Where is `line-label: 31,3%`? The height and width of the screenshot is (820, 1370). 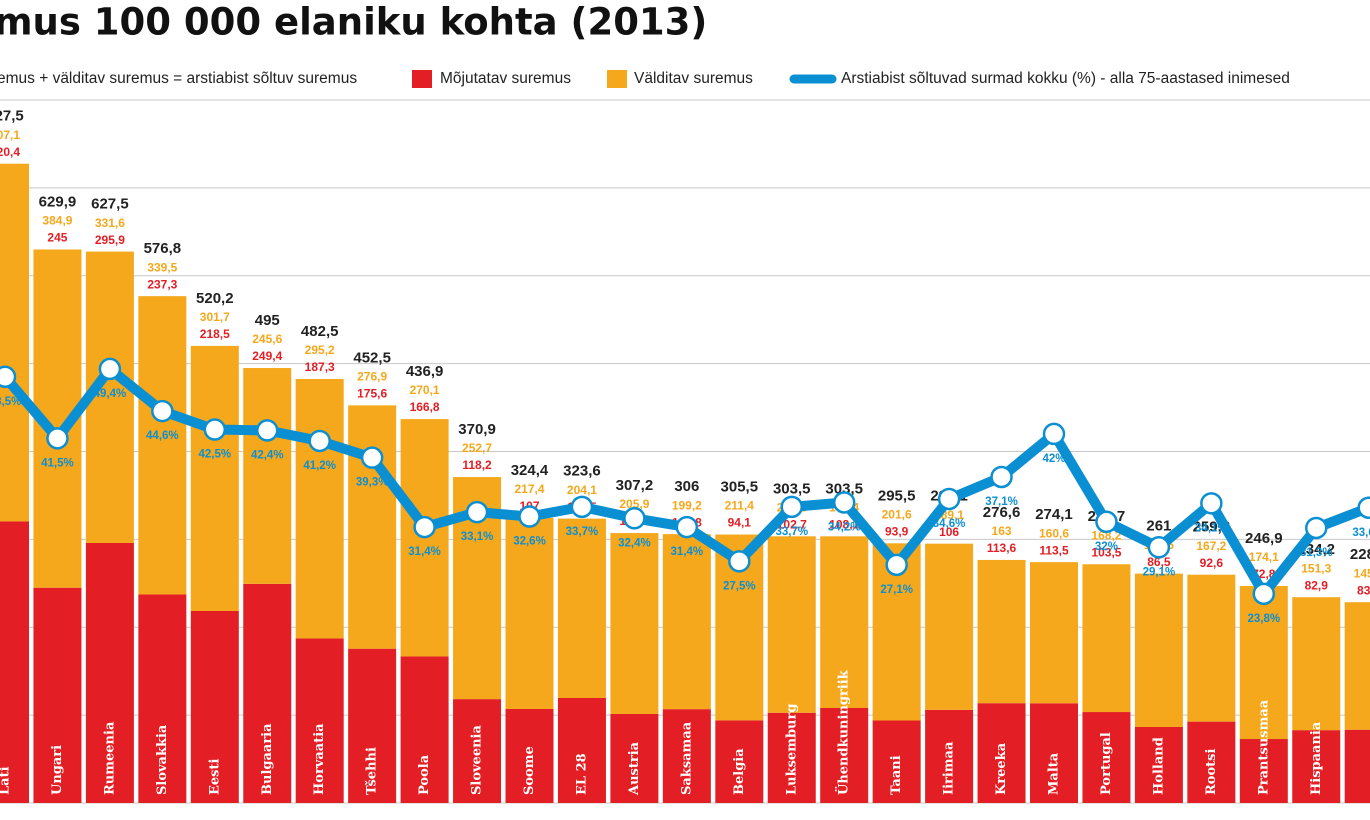
line-label: 31,3% is located at coordinates (1316, 553).